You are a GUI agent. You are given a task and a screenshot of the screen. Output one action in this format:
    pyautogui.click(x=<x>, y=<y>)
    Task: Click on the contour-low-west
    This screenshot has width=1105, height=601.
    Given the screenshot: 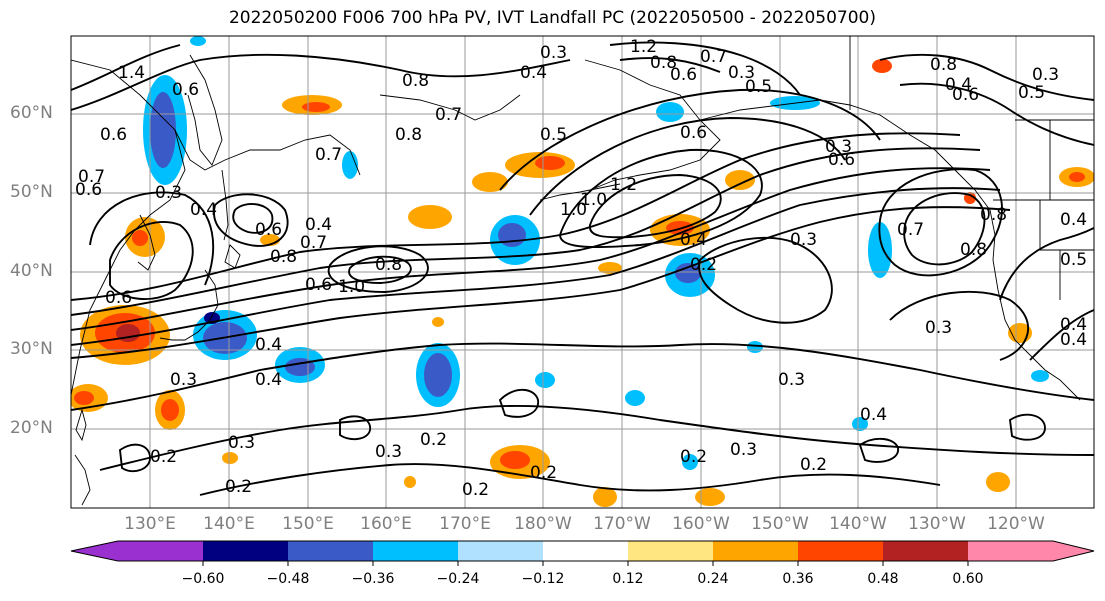 What is the action you would take?
    pyautogui.click(x=251, y=220)
    